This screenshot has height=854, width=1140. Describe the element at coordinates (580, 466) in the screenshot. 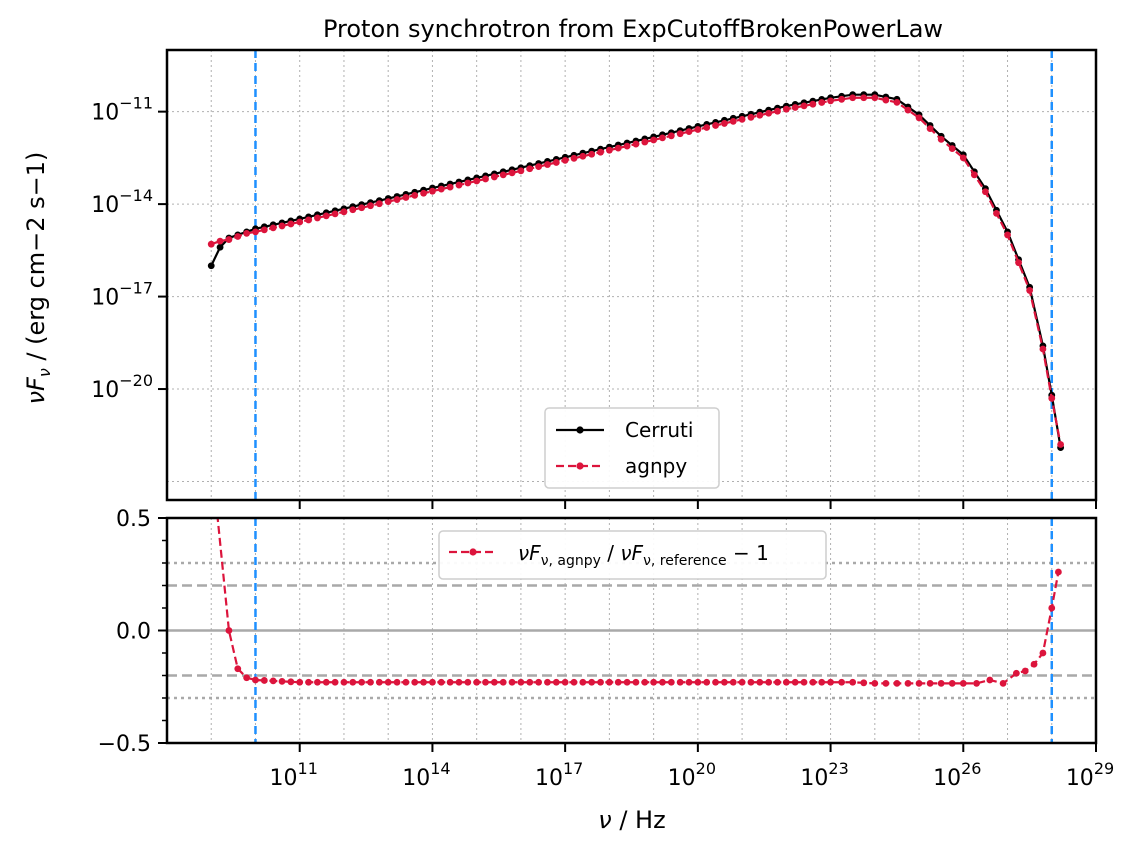

I see `legend-marker-agnpy` at that location.